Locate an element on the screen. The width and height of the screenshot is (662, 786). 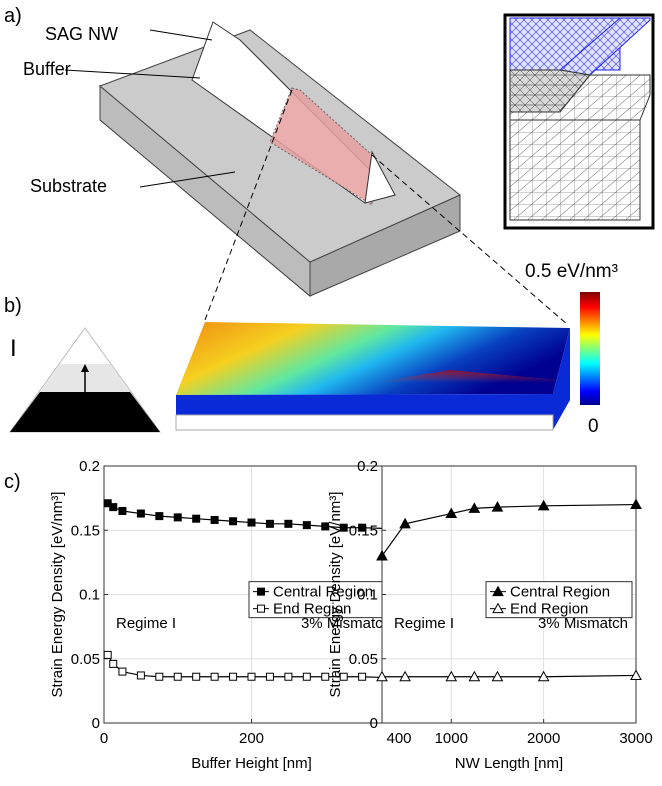
x-axis-label: Buffer Height [nm] is located at coordinates (251, 763).